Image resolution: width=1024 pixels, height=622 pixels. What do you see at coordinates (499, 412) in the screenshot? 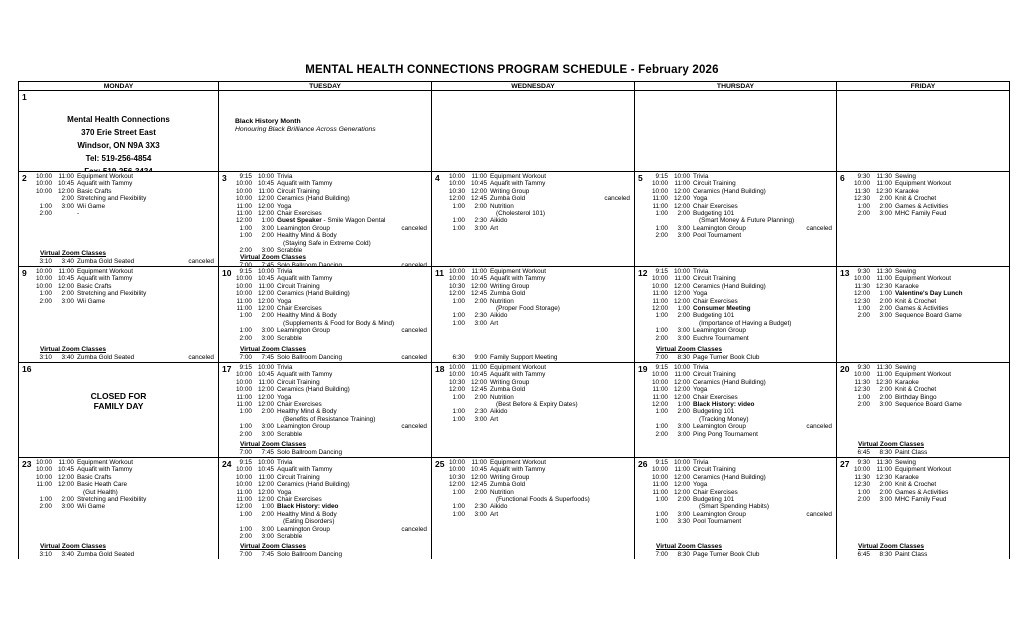
I see `event-title: Aikido` at bounding box center [499, 412].